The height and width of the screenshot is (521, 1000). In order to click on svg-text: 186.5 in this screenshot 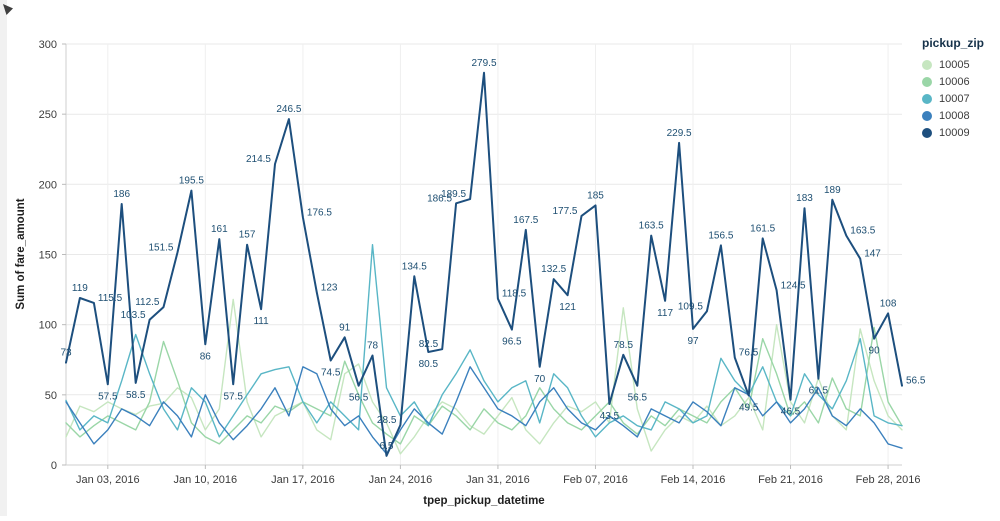, I will do `click(439, 198)`.